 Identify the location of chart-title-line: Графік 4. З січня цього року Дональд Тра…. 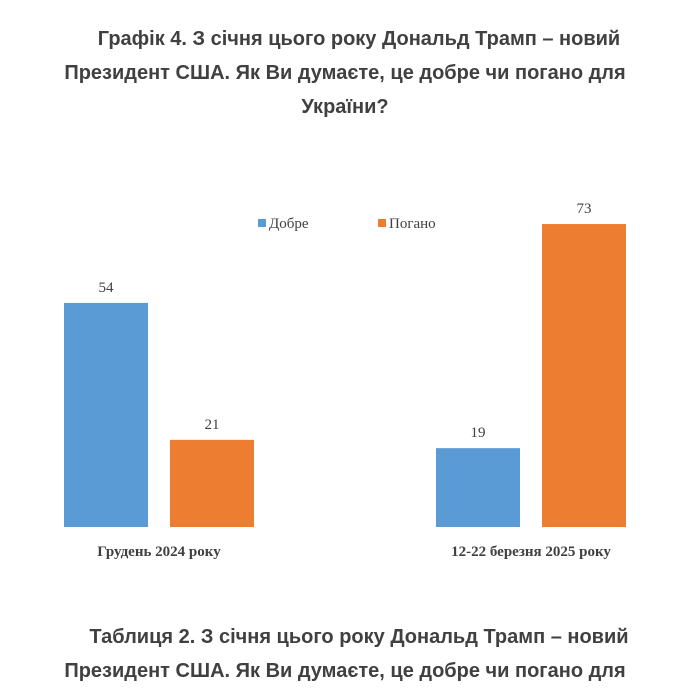
(359, 39).